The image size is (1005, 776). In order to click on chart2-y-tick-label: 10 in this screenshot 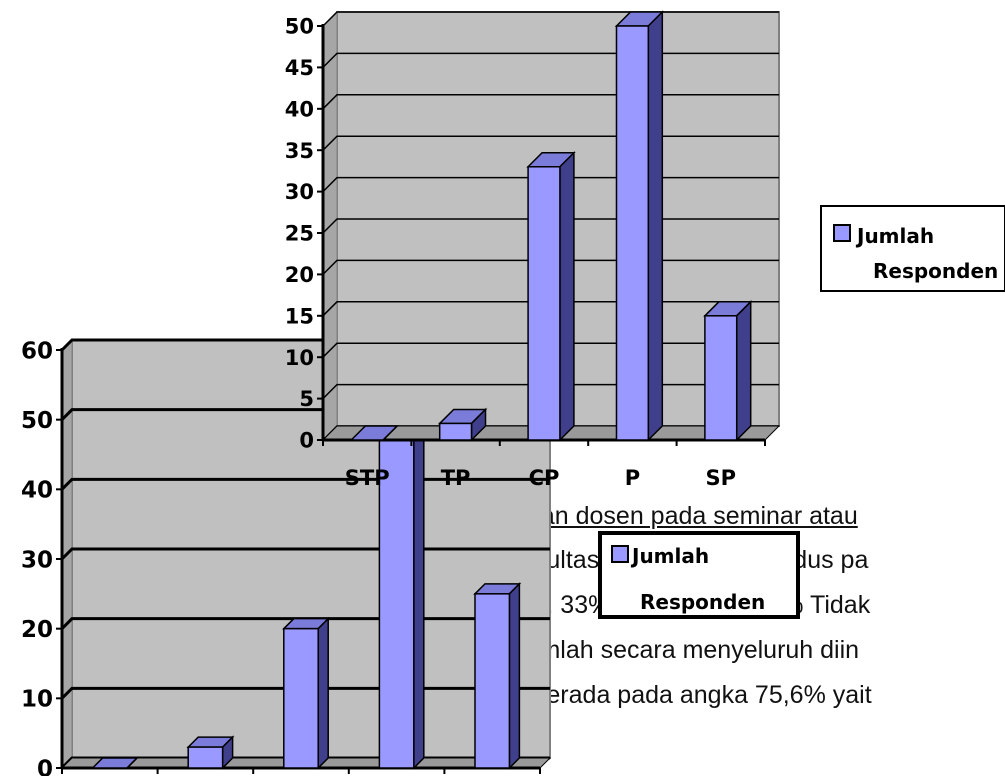, I will do `click(37, 700)`.